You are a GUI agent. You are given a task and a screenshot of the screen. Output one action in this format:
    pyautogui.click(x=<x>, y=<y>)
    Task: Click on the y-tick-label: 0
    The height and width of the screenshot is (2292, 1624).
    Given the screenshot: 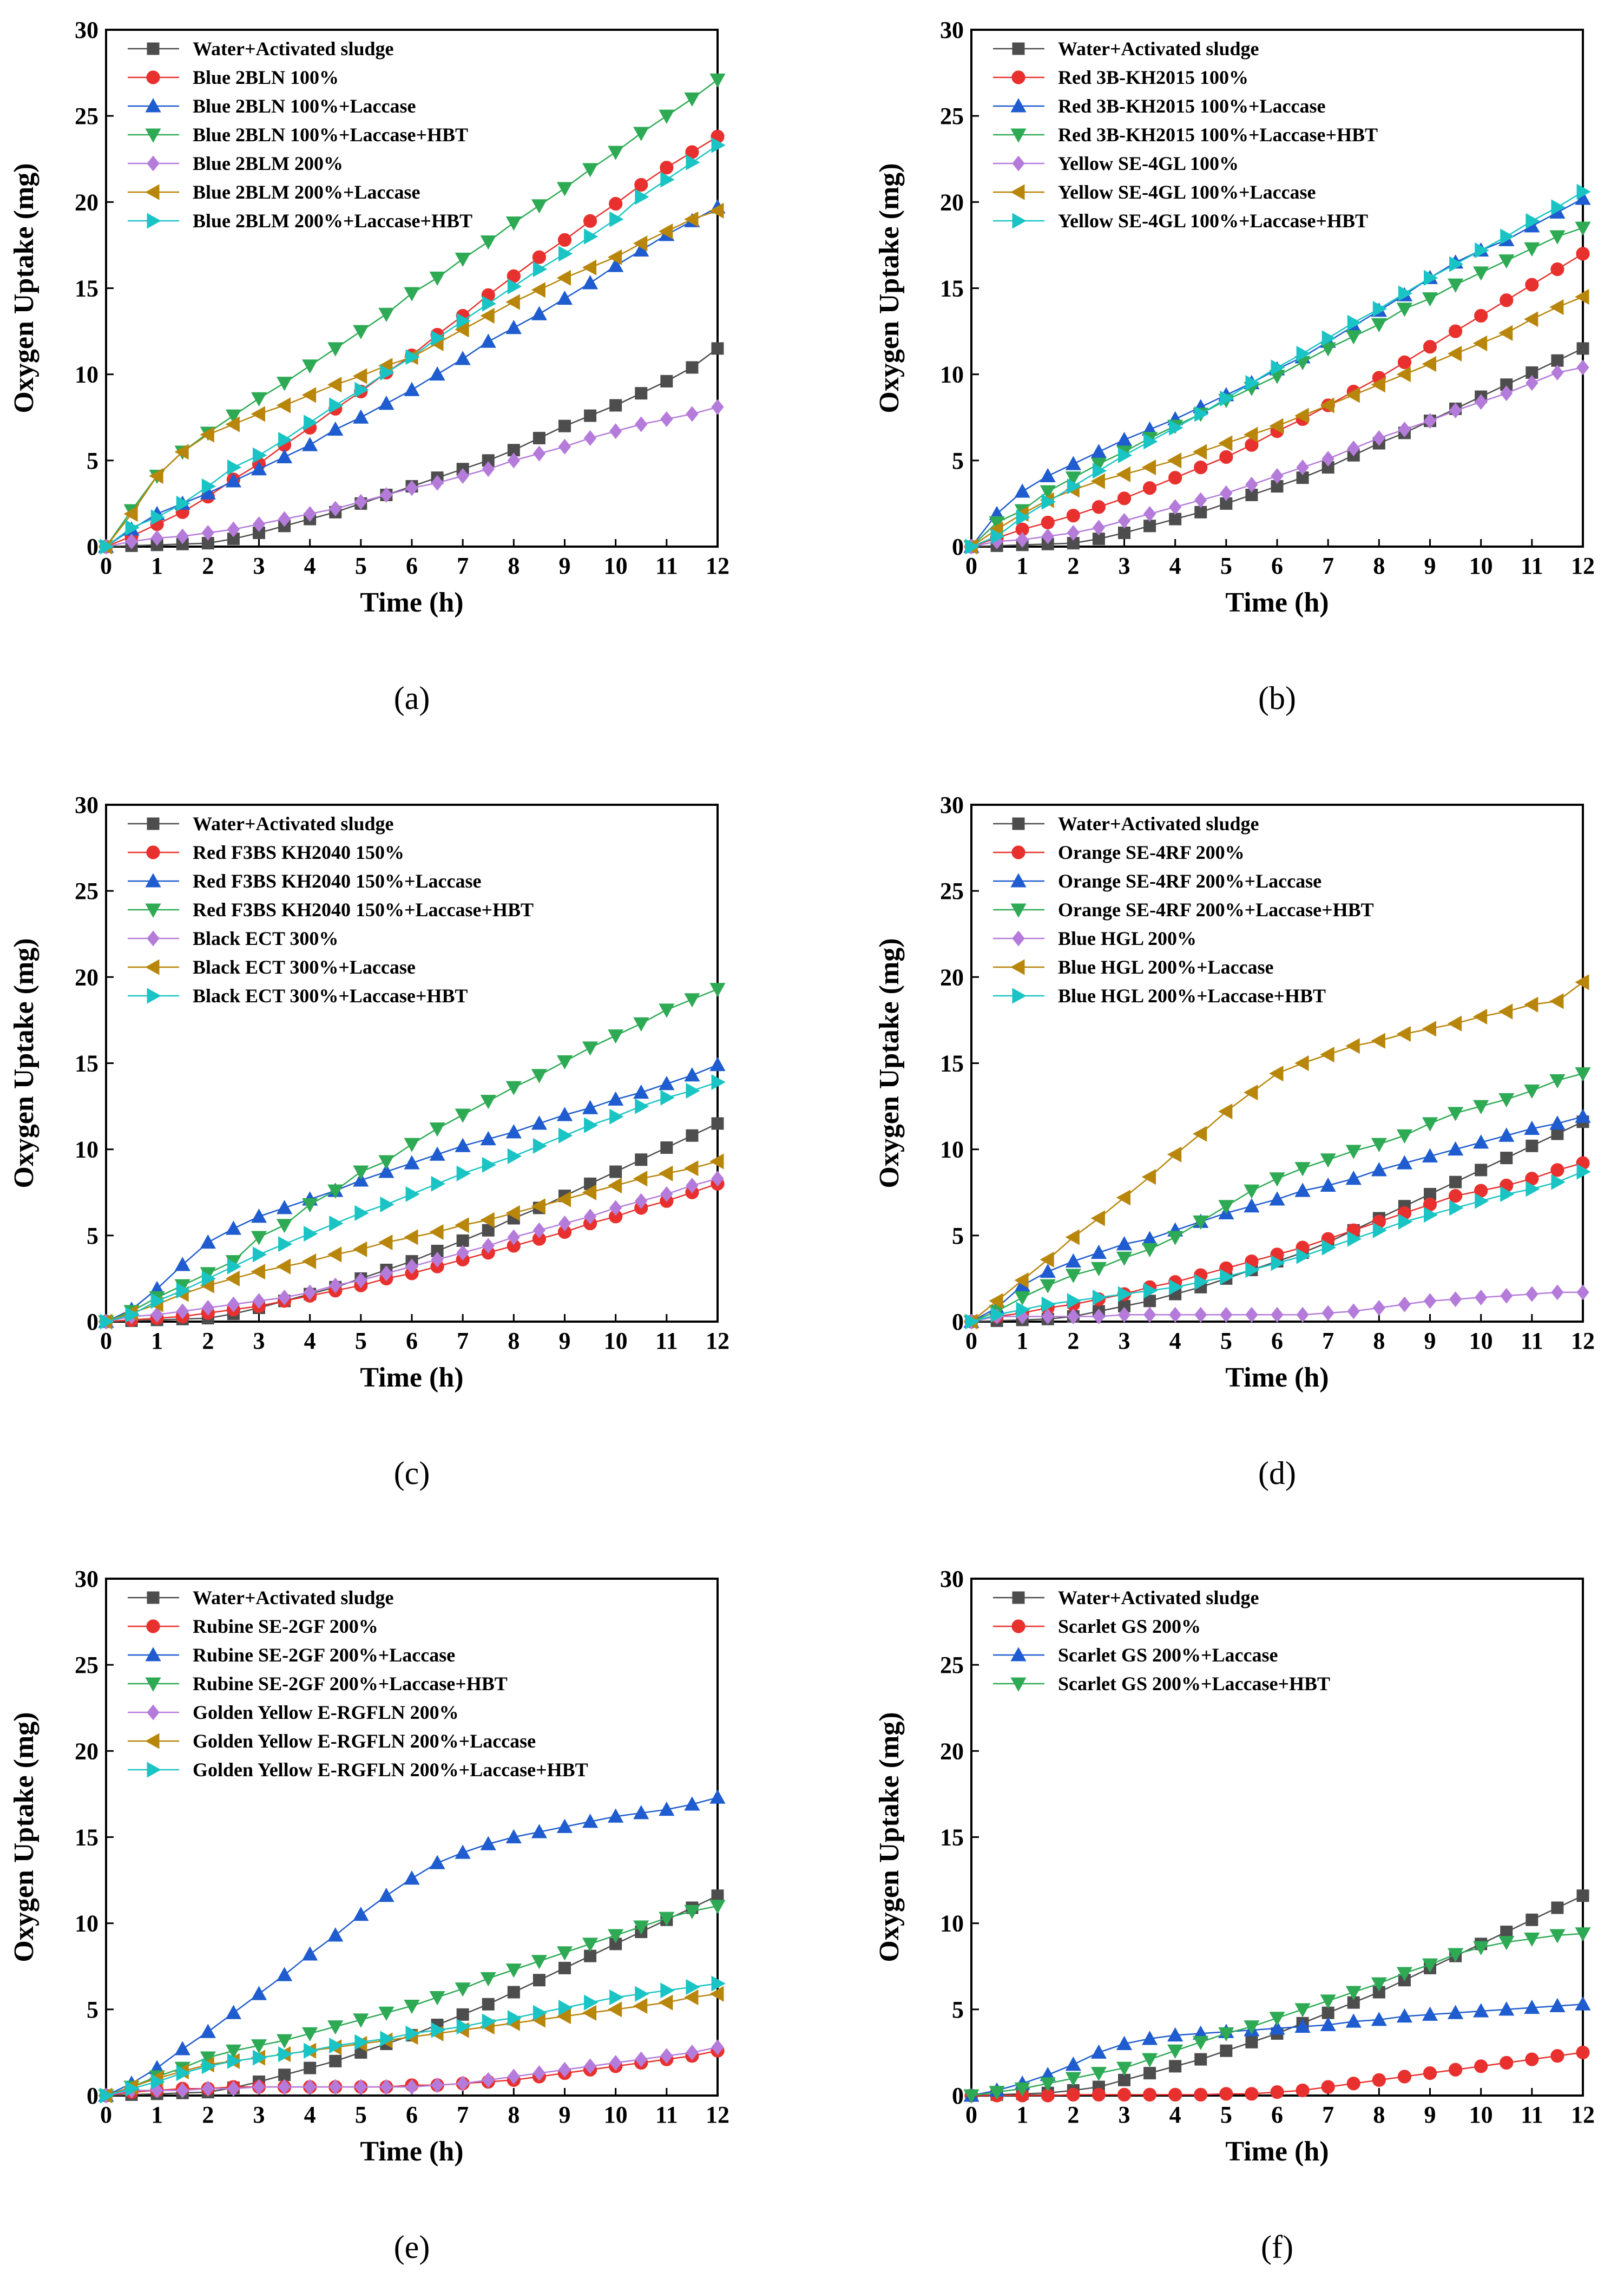 What is the action you would take?
    pyautogui.click(x=958, y=1322)
    